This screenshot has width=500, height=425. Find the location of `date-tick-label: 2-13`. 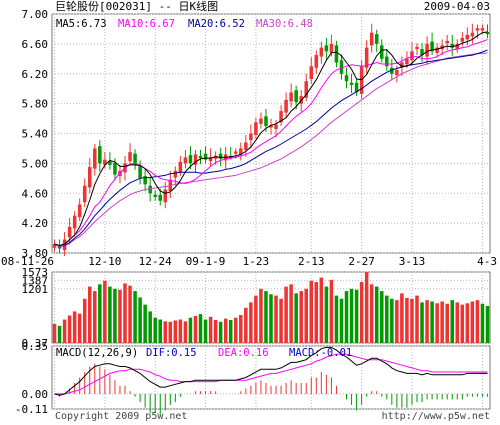

date-tick-label: 2-13 is located at coordinates (311, 261).